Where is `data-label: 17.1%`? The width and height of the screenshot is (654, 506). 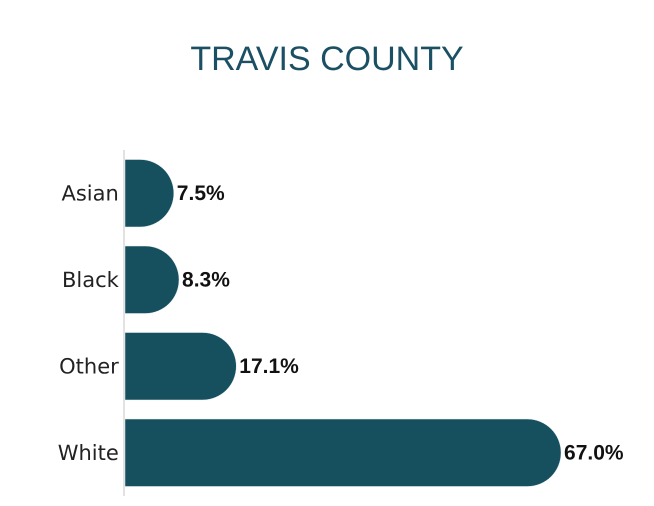
data-label: 17.1% is located at coordinates (269, 366).